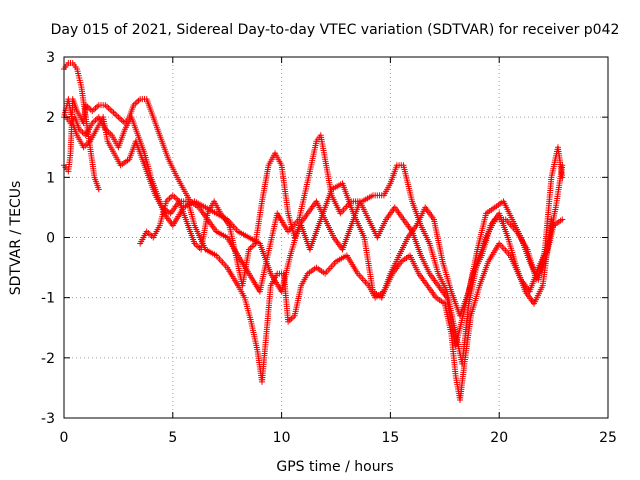 The image size is (640, 480). Describe the element at coordinates (390, 438) in the screenshot. I see `x-tick-label: 15` at that location.